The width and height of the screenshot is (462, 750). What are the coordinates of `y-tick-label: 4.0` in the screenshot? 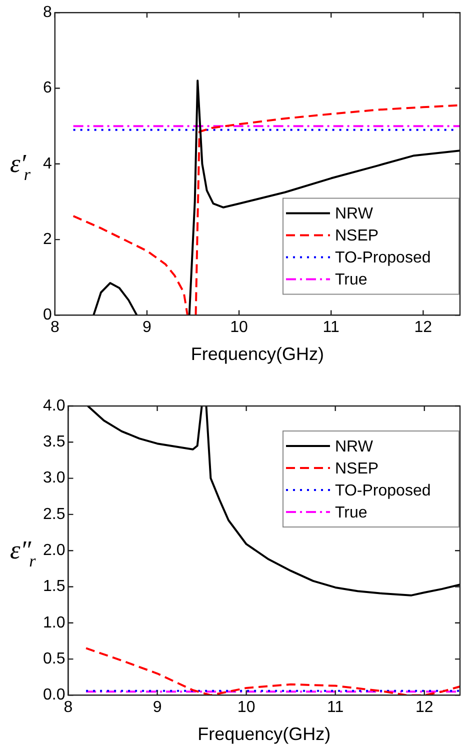 It's located at (54, 405).